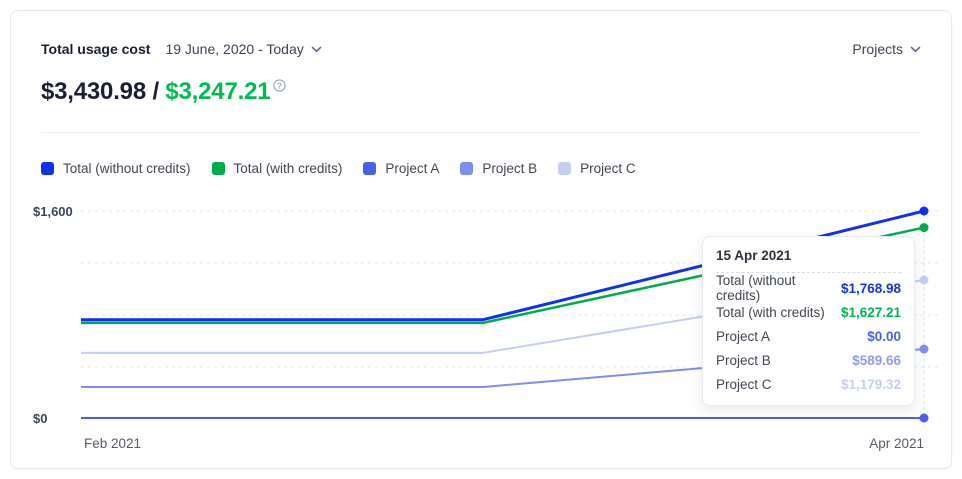 This screenshot has height=479, width=962. Describe the element at coordinates (896, 443) in the screenshot. I see `x-axis-label-end: Apr 2021` at that location.